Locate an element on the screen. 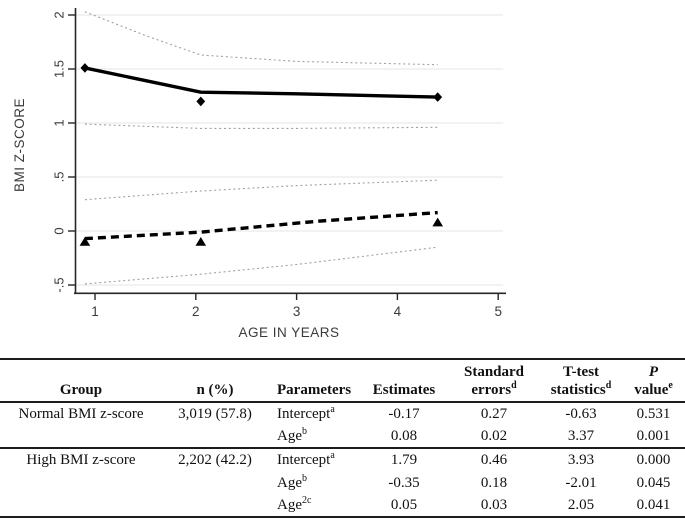 The image size is (685, 527). y-axis-title: BMI Z-SCORE is located at coordinates (19, 145).